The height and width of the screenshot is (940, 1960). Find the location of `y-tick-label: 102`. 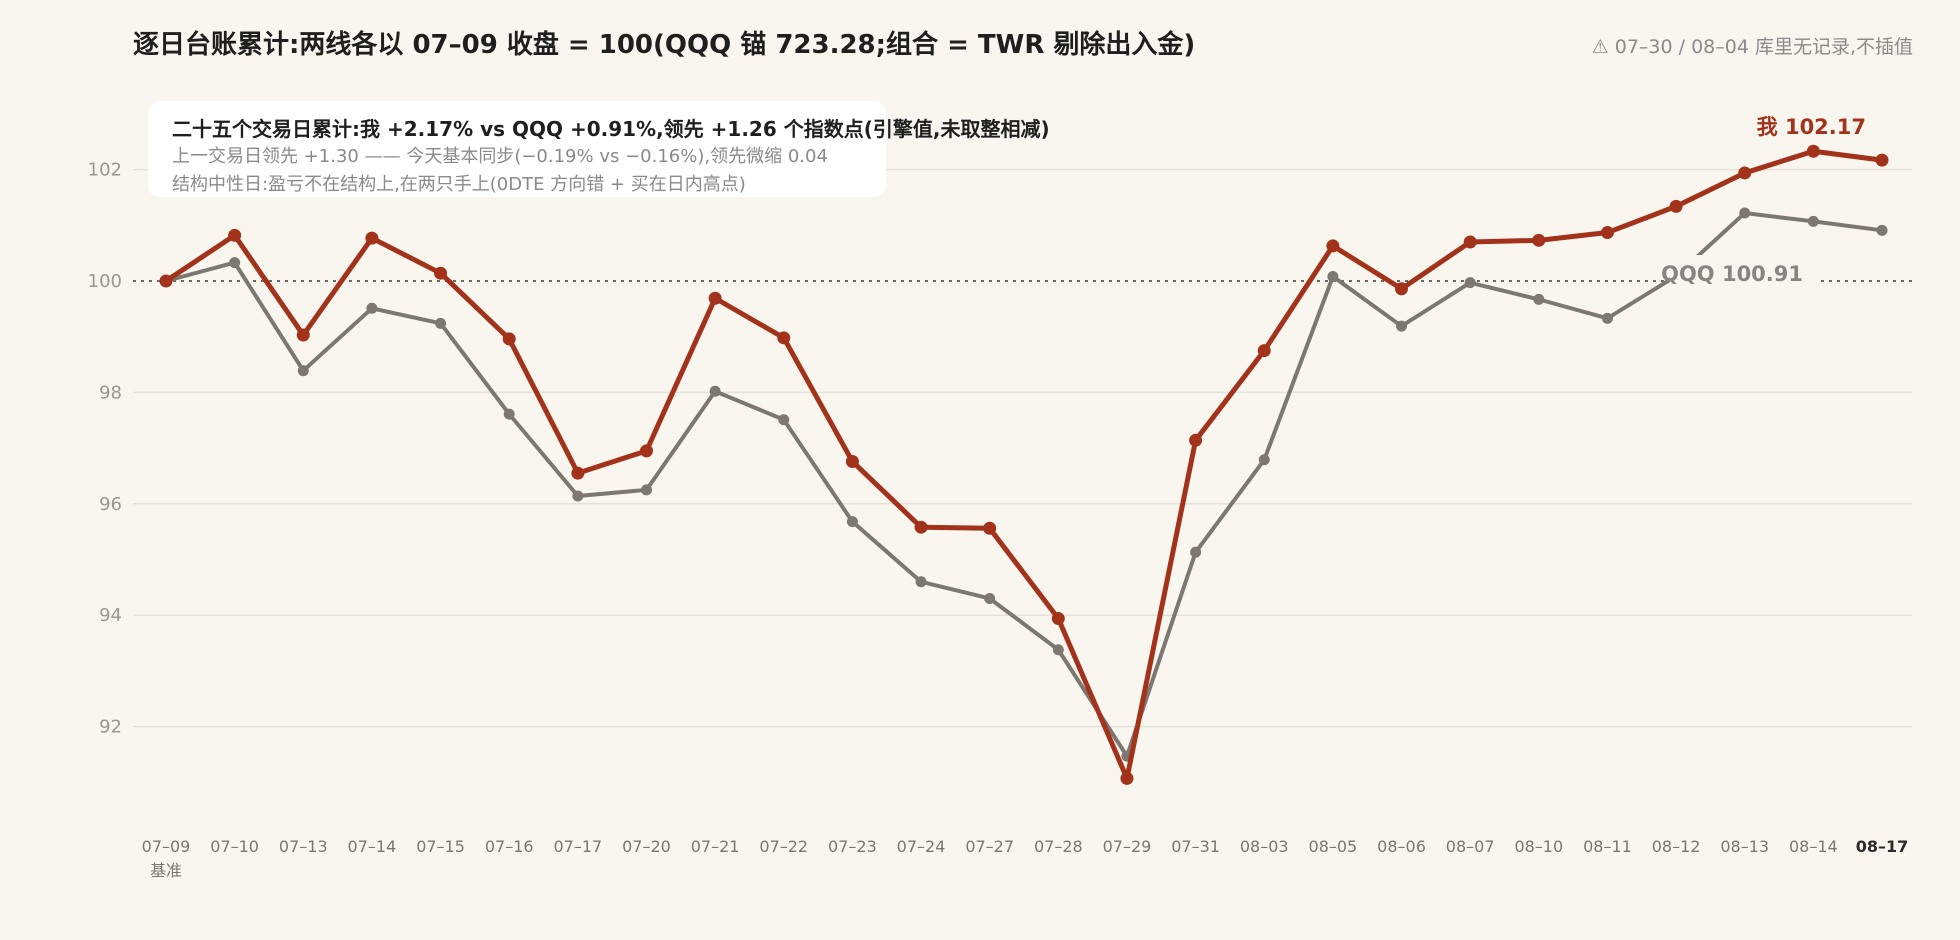

y-tick-label: 102 is located at coordinates (105, 170).